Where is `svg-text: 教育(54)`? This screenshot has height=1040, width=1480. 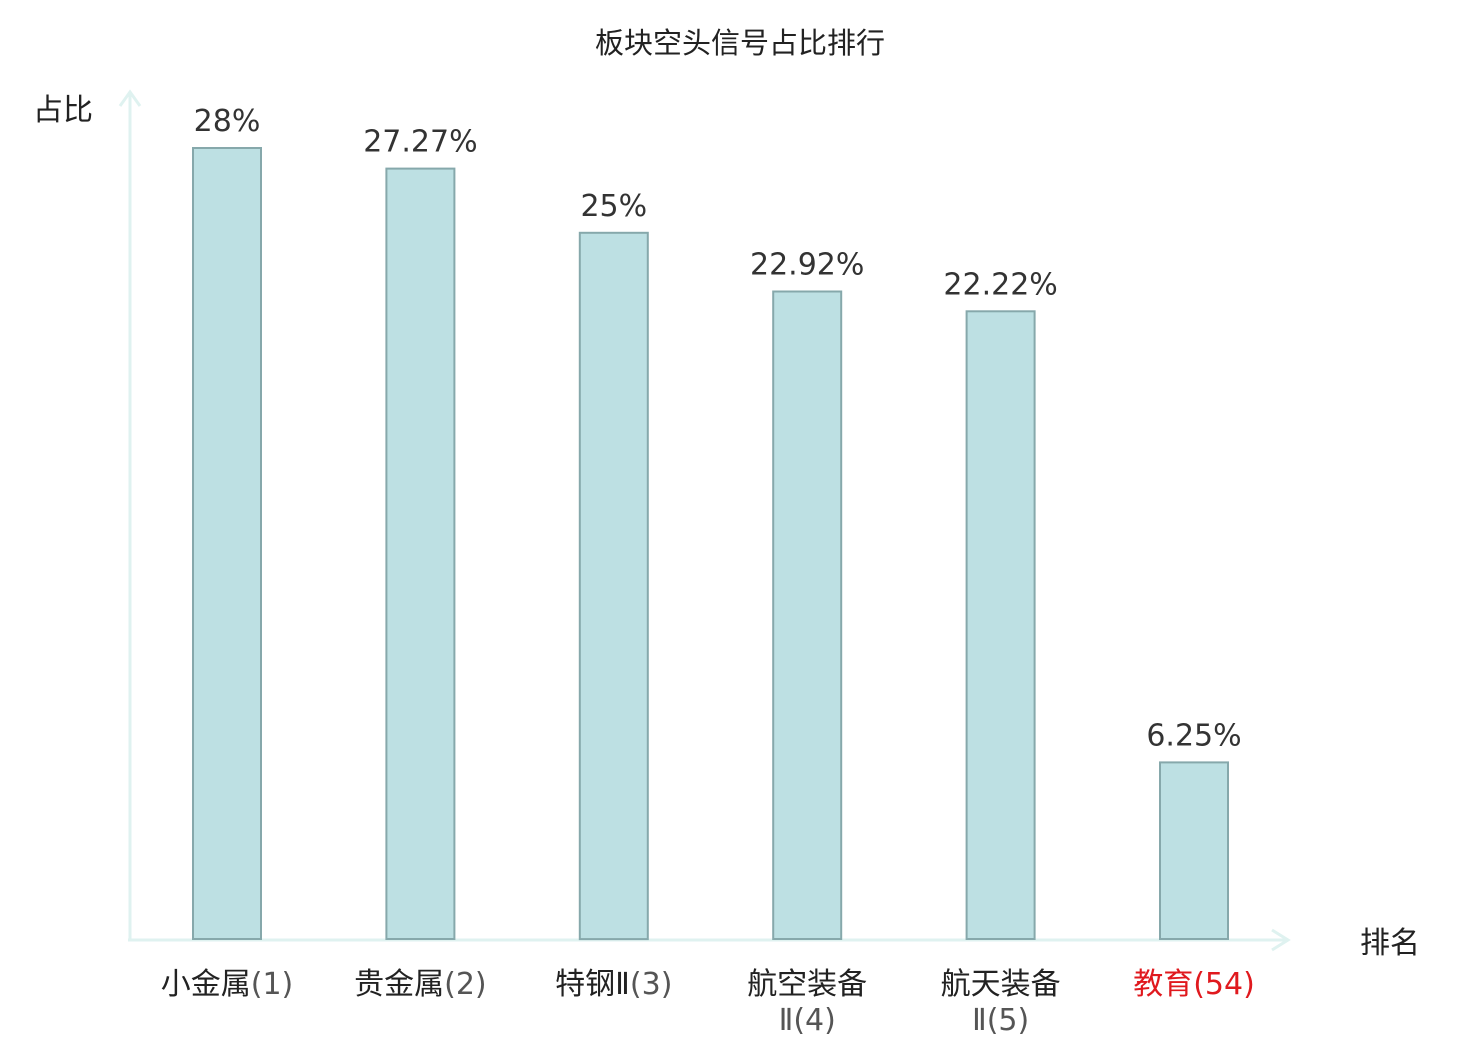 svg-text: 教育(54) is located at coordinates (1194, 984).